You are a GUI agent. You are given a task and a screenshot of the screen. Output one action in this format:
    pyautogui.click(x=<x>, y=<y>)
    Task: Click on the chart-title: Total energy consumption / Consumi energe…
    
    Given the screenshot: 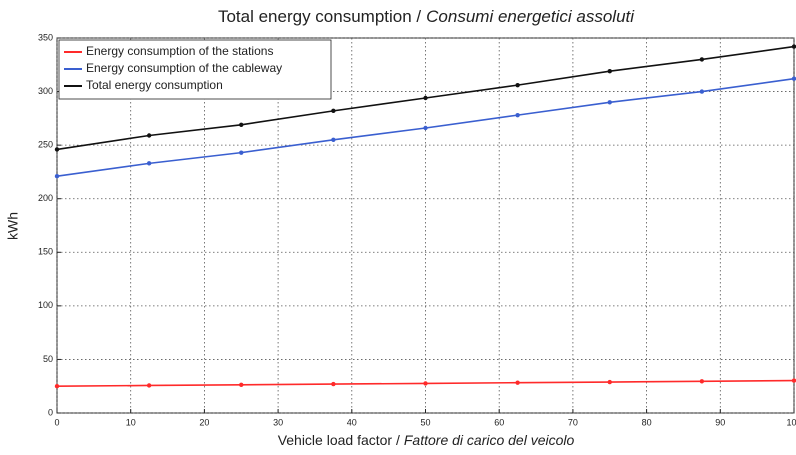 What is the action you would take?
    pyautogui.click(x=426, y=16)
    